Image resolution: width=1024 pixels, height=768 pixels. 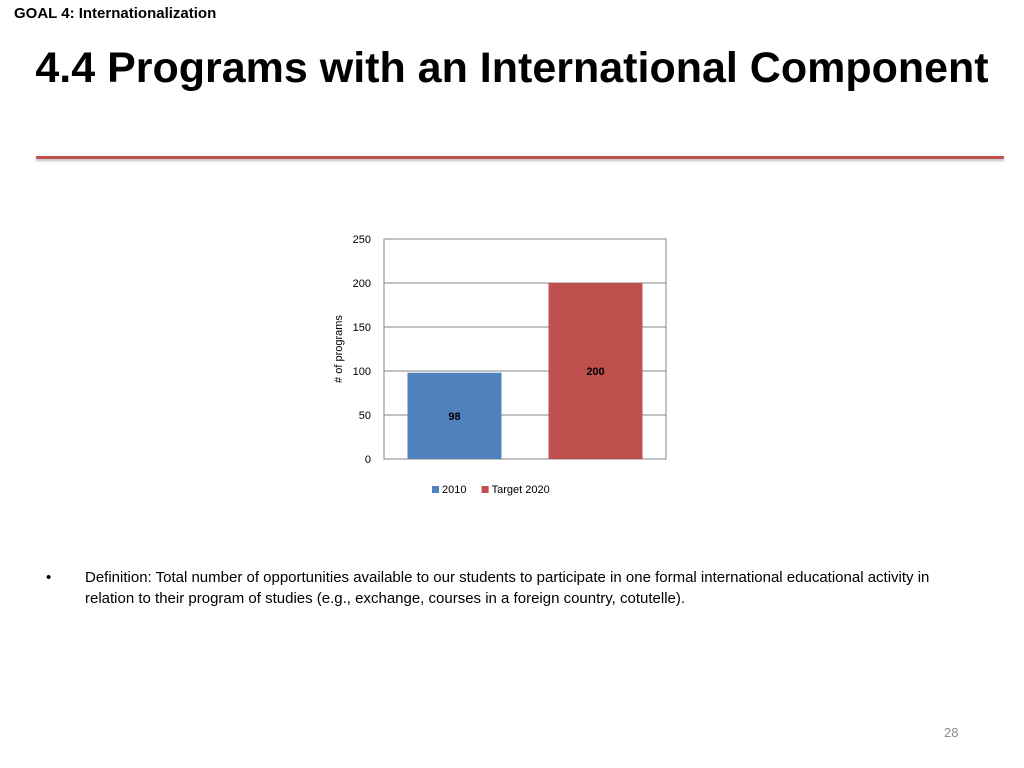 I want to click on data-label: 98, so click(x=454, y=417).